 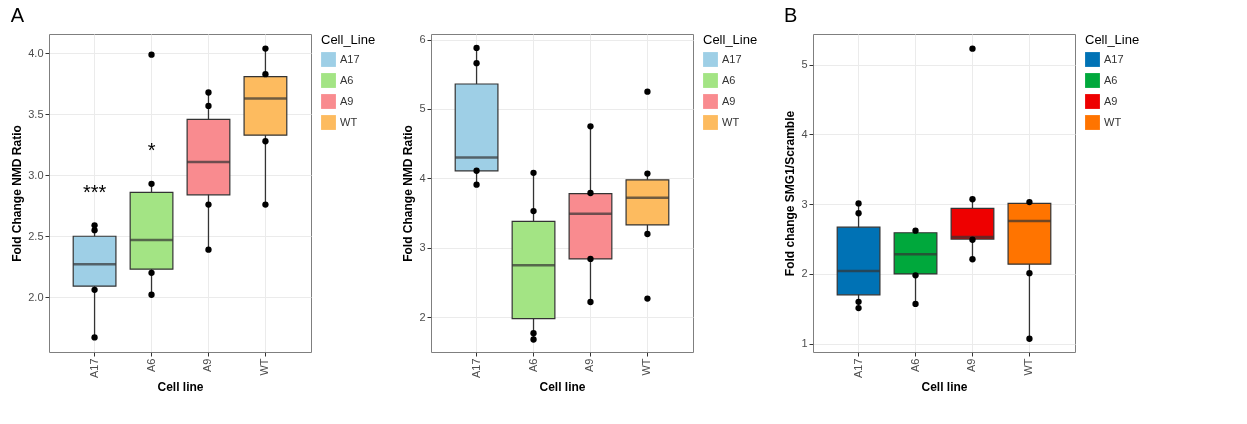 I want to click on chart-title: A, so click(x=17, y=15).